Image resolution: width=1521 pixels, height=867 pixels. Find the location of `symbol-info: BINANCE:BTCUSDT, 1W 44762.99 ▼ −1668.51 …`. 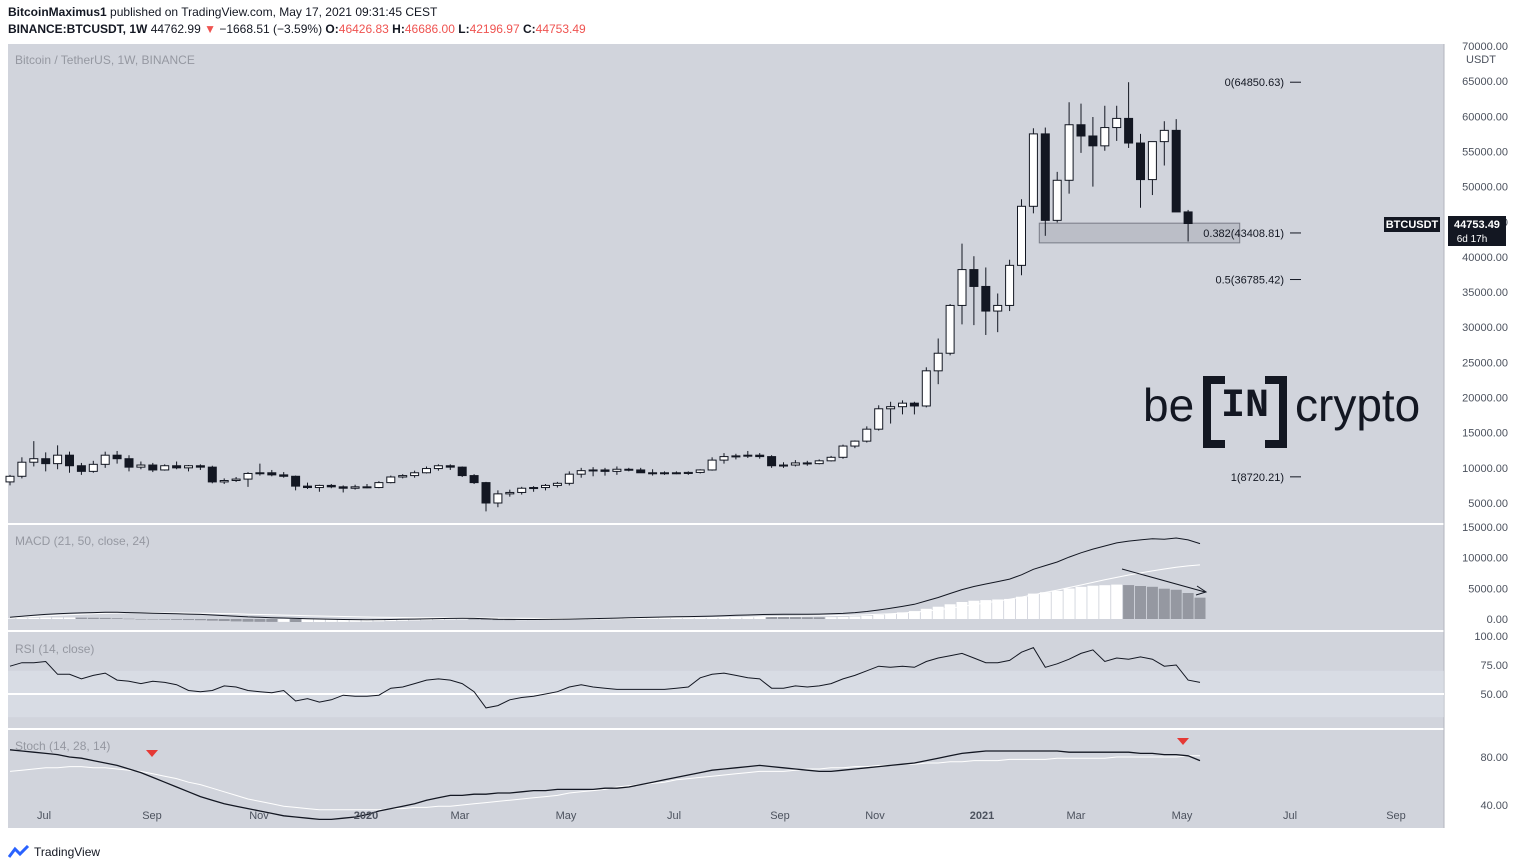

symbol-info: BINANCE:BTCUSDT, 1W 44762.99 ▼ −1668.51 … is located at coordinates (297, 29).